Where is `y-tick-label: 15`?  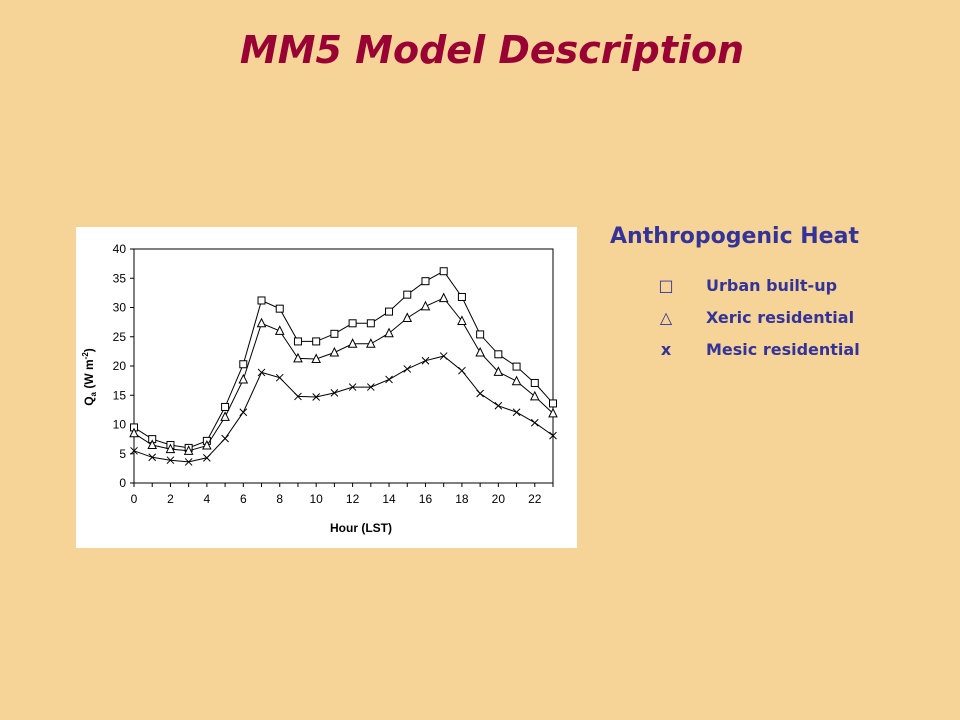 y-tick-label: 15 is located at coordinates (120, 395).